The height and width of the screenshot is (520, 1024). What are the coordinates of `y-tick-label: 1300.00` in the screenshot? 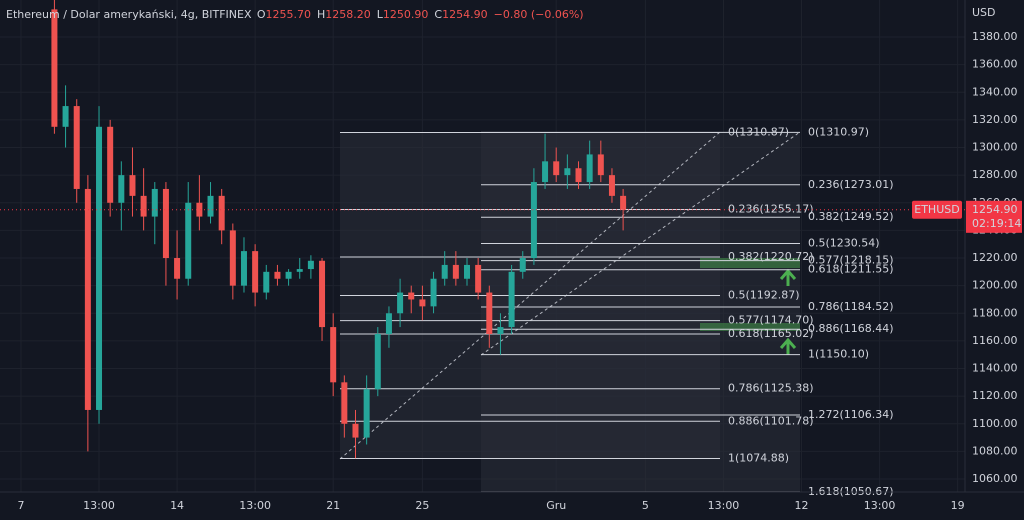 It's located at (995, 147).